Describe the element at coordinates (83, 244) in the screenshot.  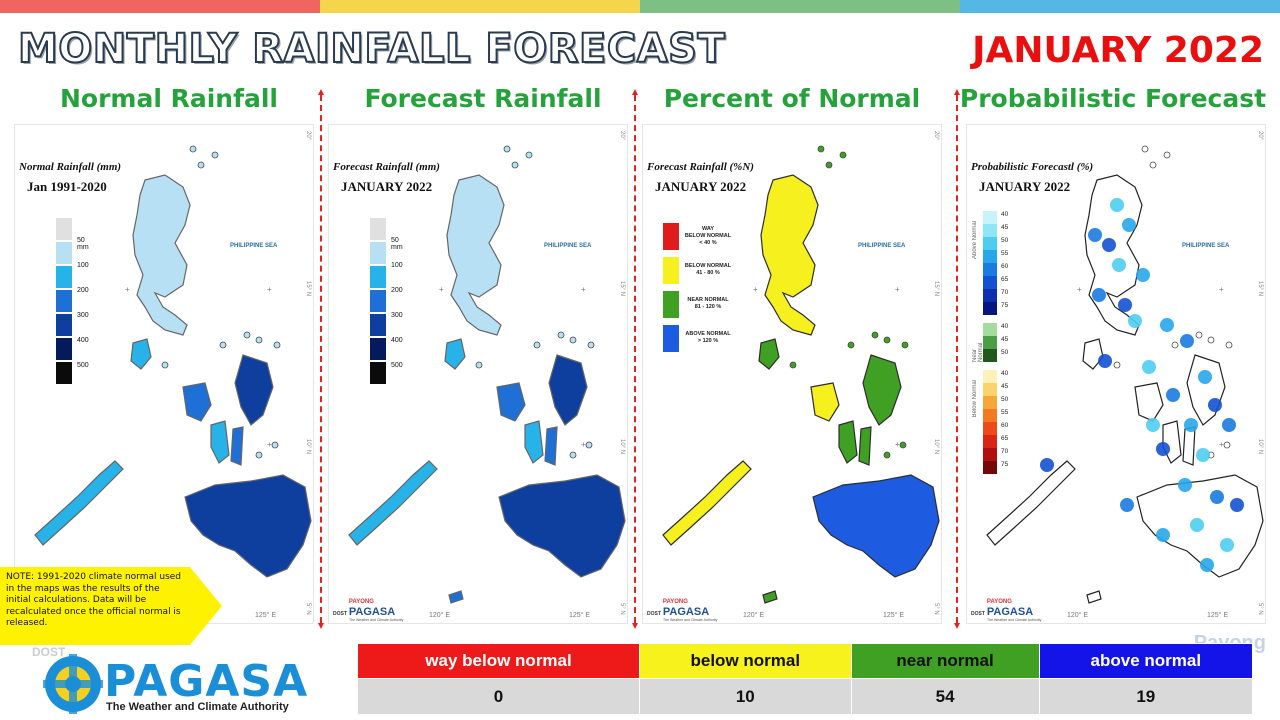
I see `legend-label: 50 mm` at that location.